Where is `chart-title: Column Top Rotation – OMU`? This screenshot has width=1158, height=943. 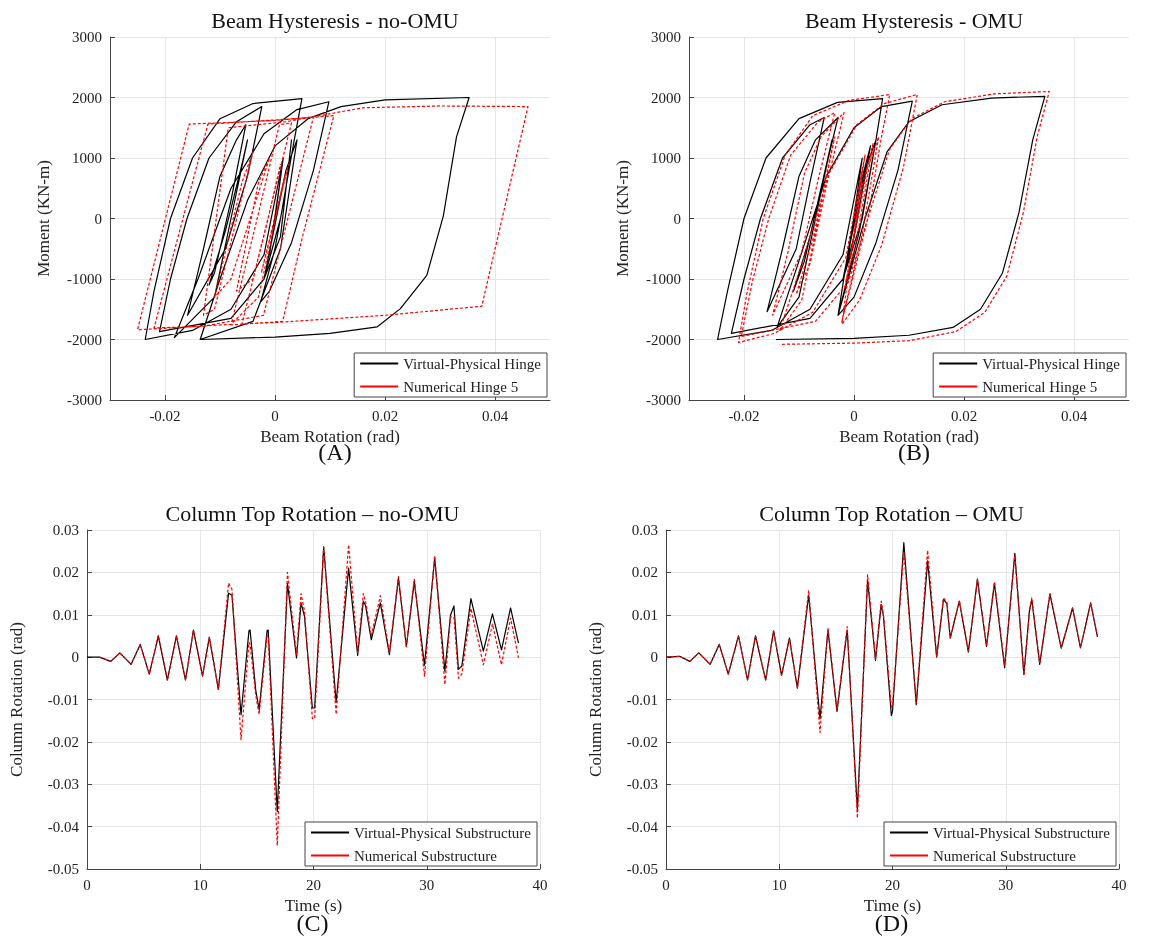
chart-title: Column Top Rotation – OMU is located at coordinates (891, 513).